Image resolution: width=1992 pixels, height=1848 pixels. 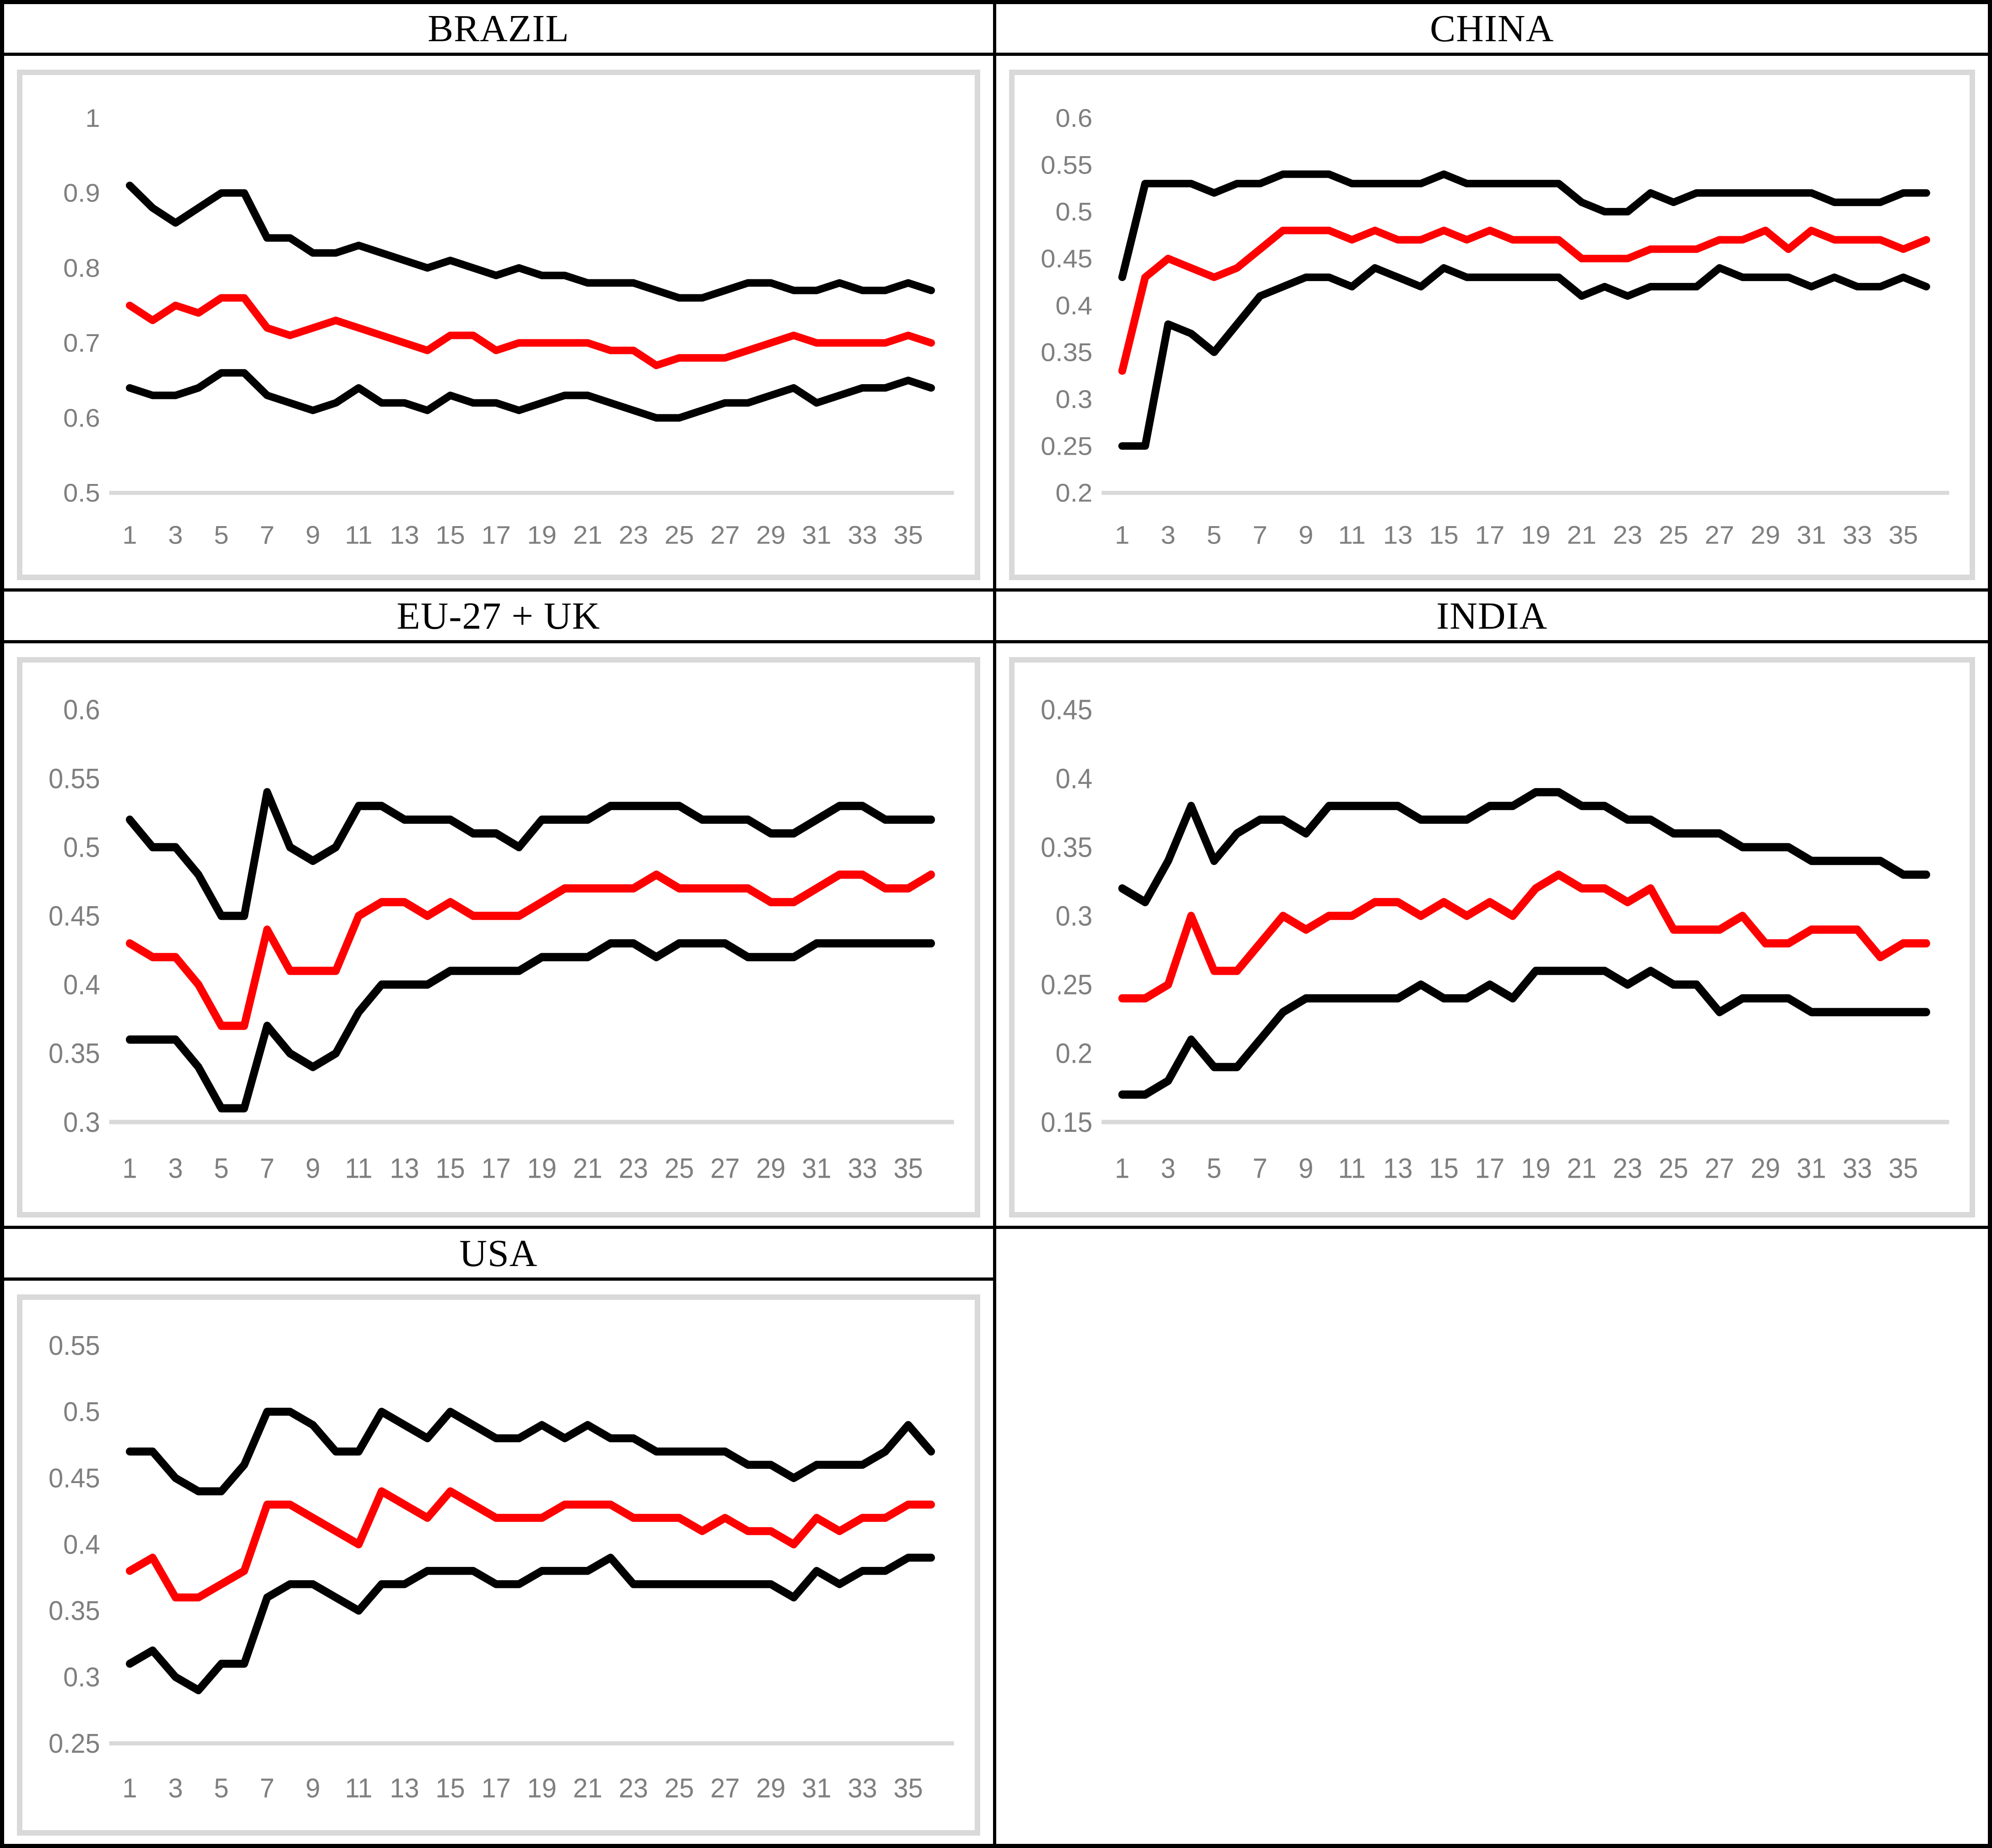 I want to click on panel-title-eu27-uk: EU-27 + UK, so click(x=498, y=617).